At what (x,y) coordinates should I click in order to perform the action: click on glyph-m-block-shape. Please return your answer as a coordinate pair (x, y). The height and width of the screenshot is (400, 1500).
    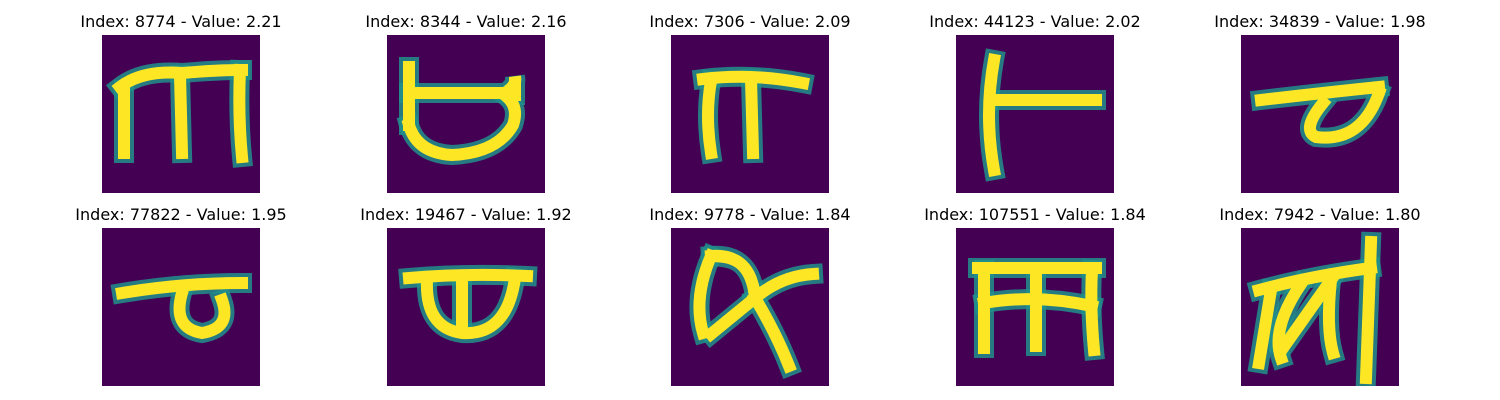
    Looking at the image, I should click on (1037, 309).